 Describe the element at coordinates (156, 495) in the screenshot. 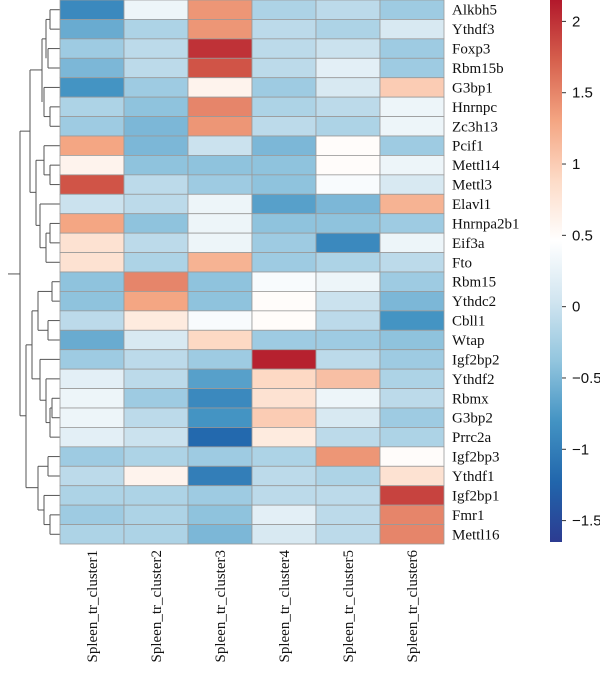

I see `heatmap-cell-igf2bp1-c2` at that location.